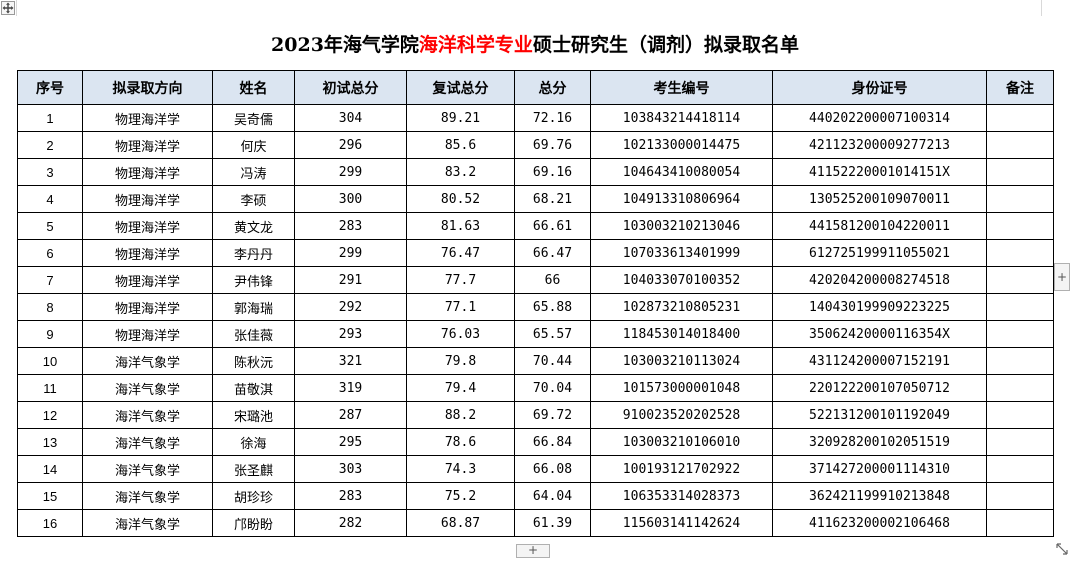 This screenshot has height=586, width=1076. What do you see at coordinates (50, 199) in the screenshot?
I see `cell-seq: 4` at bounding box center [50, 199].